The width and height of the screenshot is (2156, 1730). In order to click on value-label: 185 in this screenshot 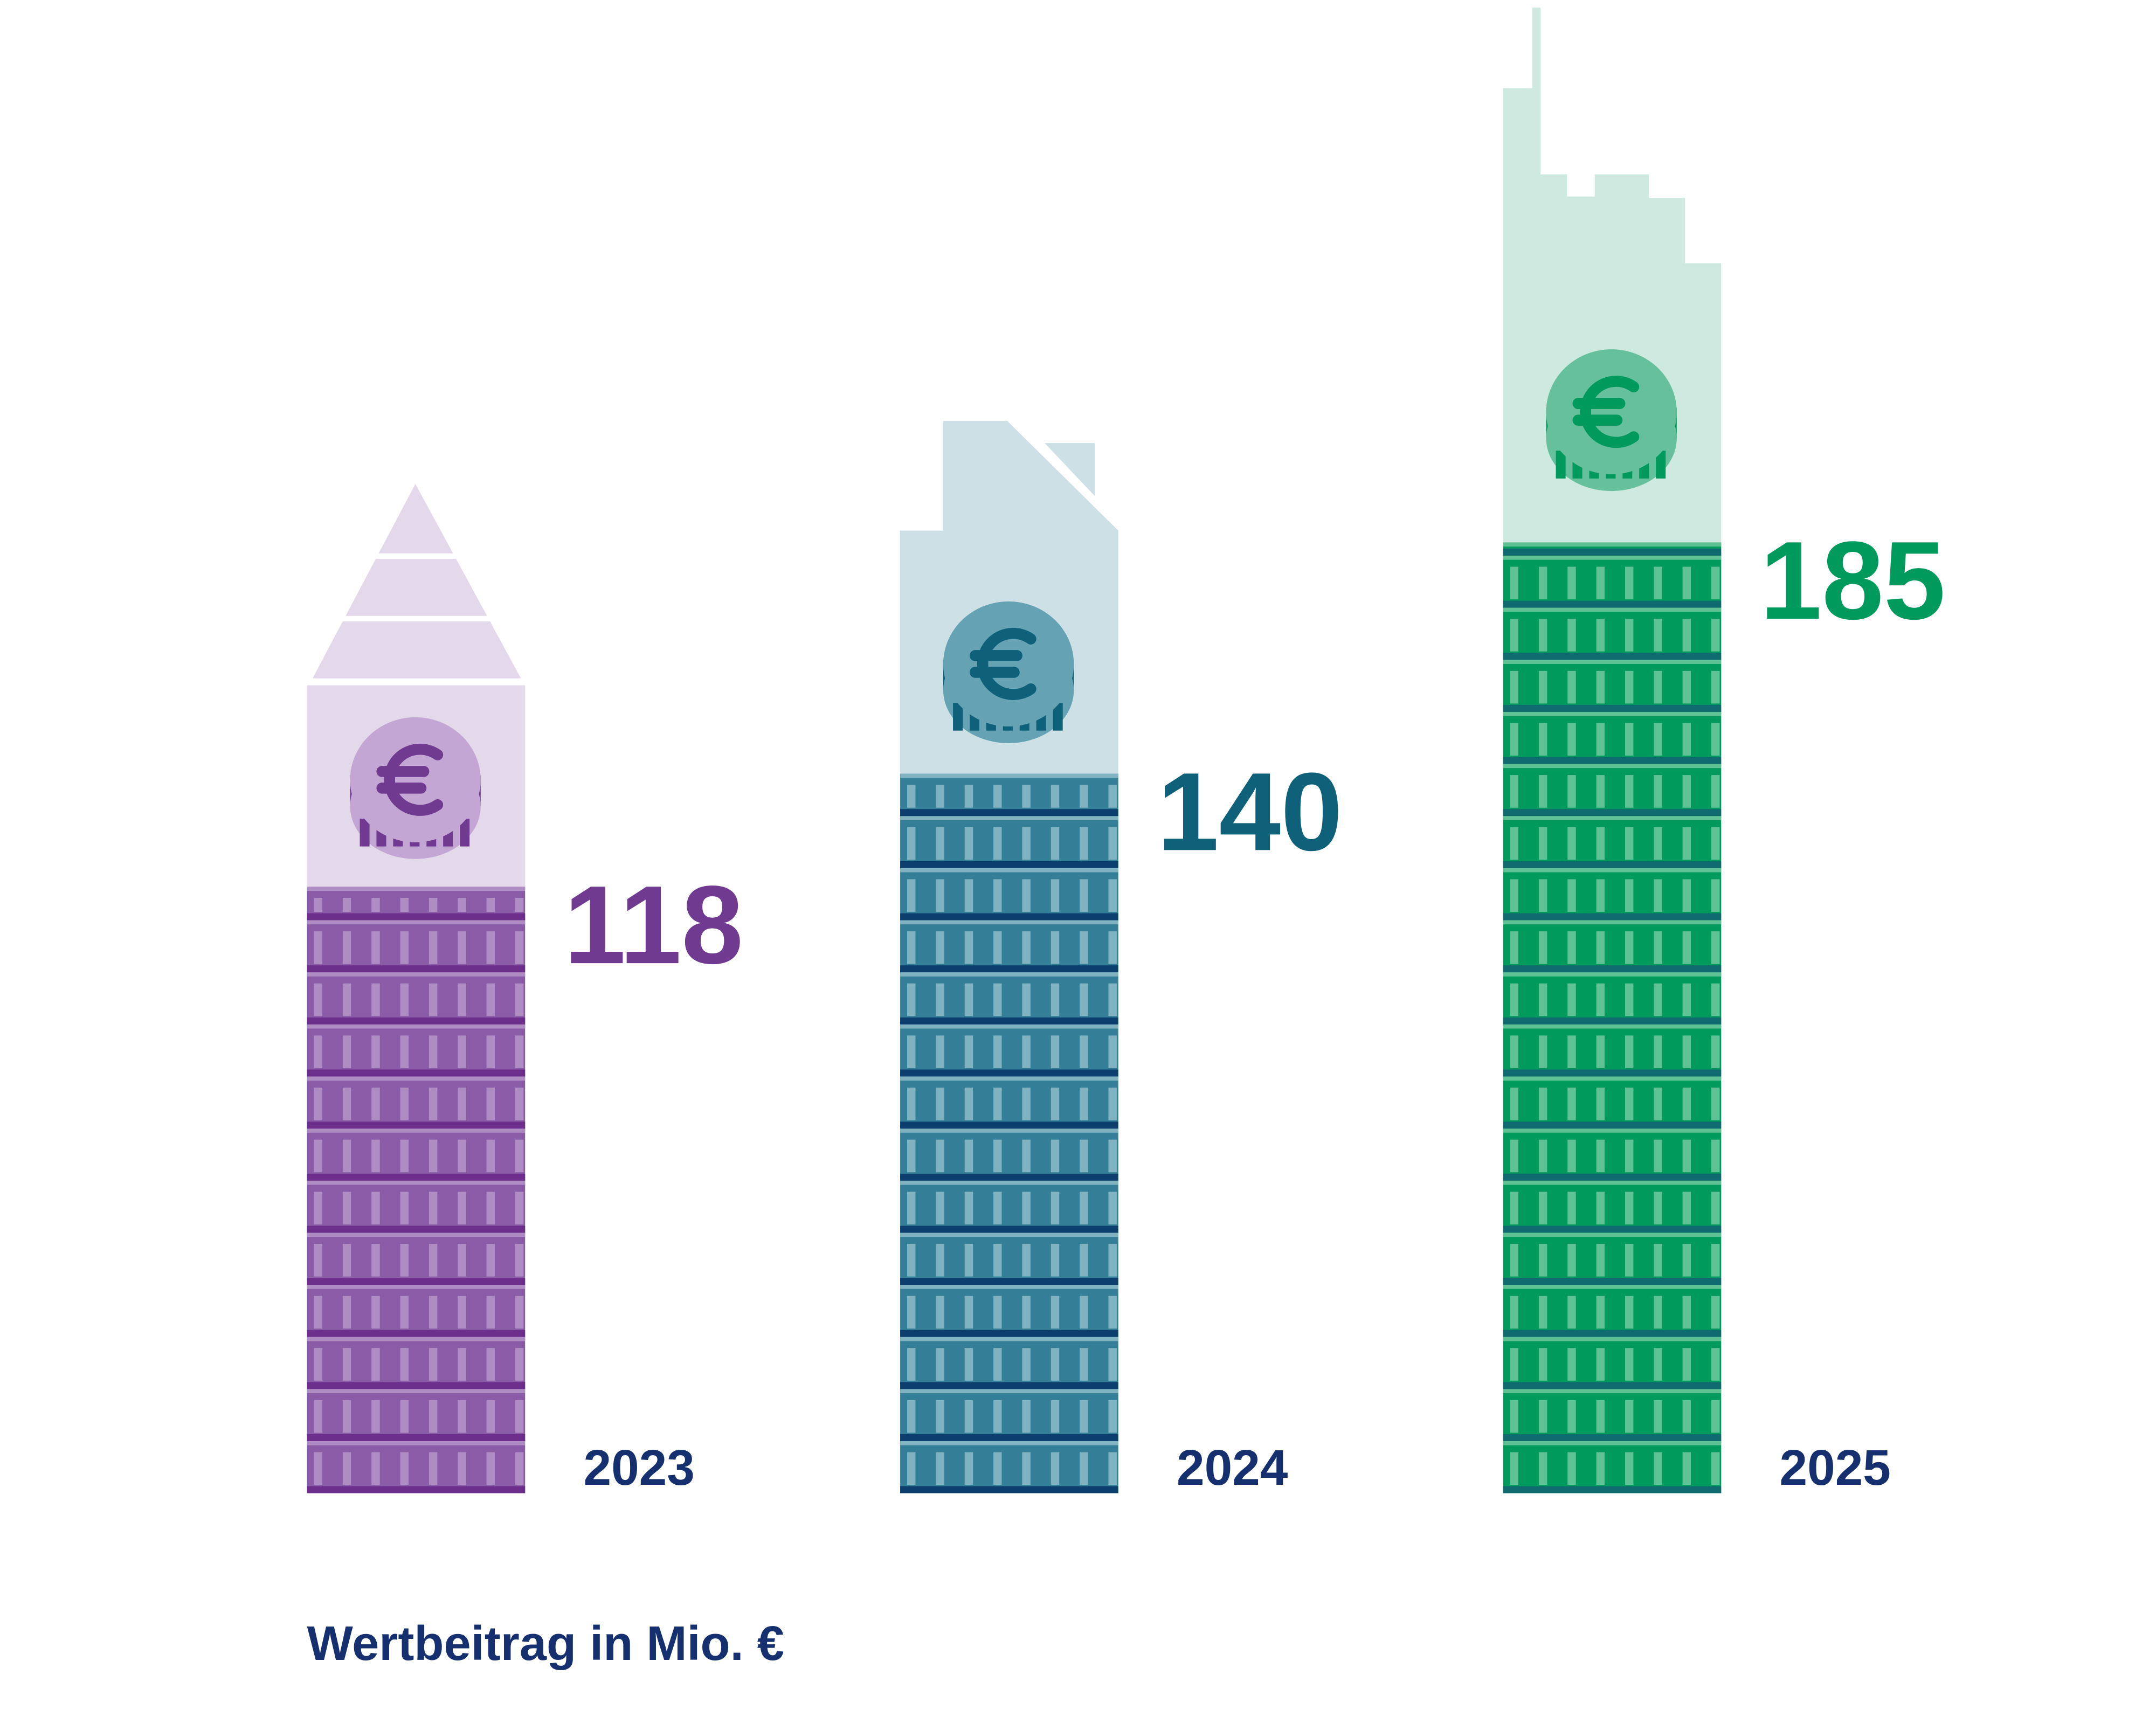, I will do `click(1852, 580)`.